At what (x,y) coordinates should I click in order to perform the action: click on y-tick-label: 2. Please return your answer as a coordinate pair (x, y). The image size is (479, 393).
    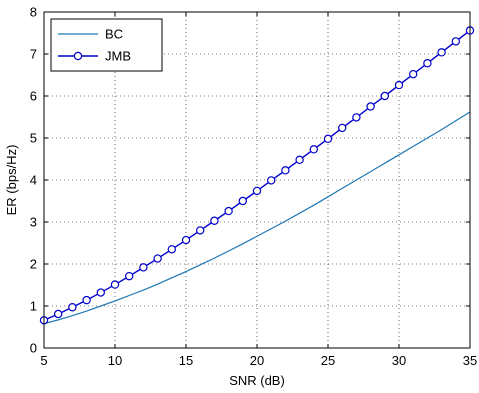
    Looking at the image, I should click on (33, 264).